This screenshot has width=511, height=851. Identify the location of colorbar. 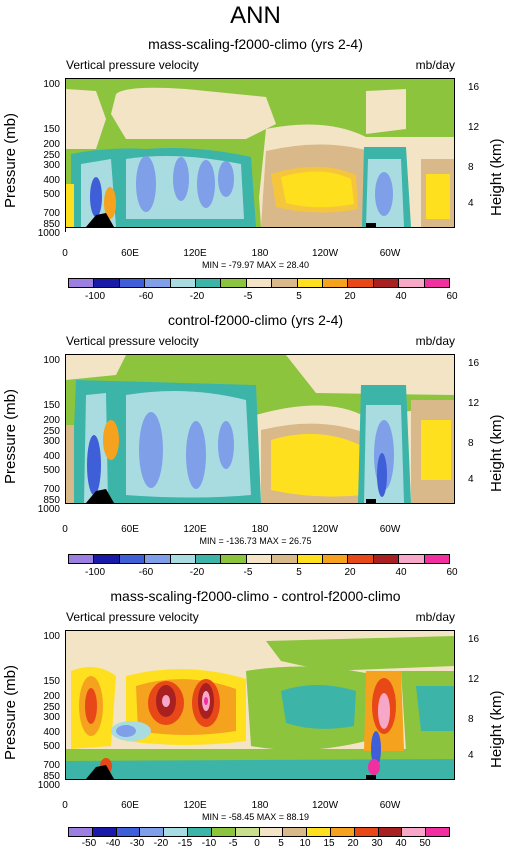
(259, 559).